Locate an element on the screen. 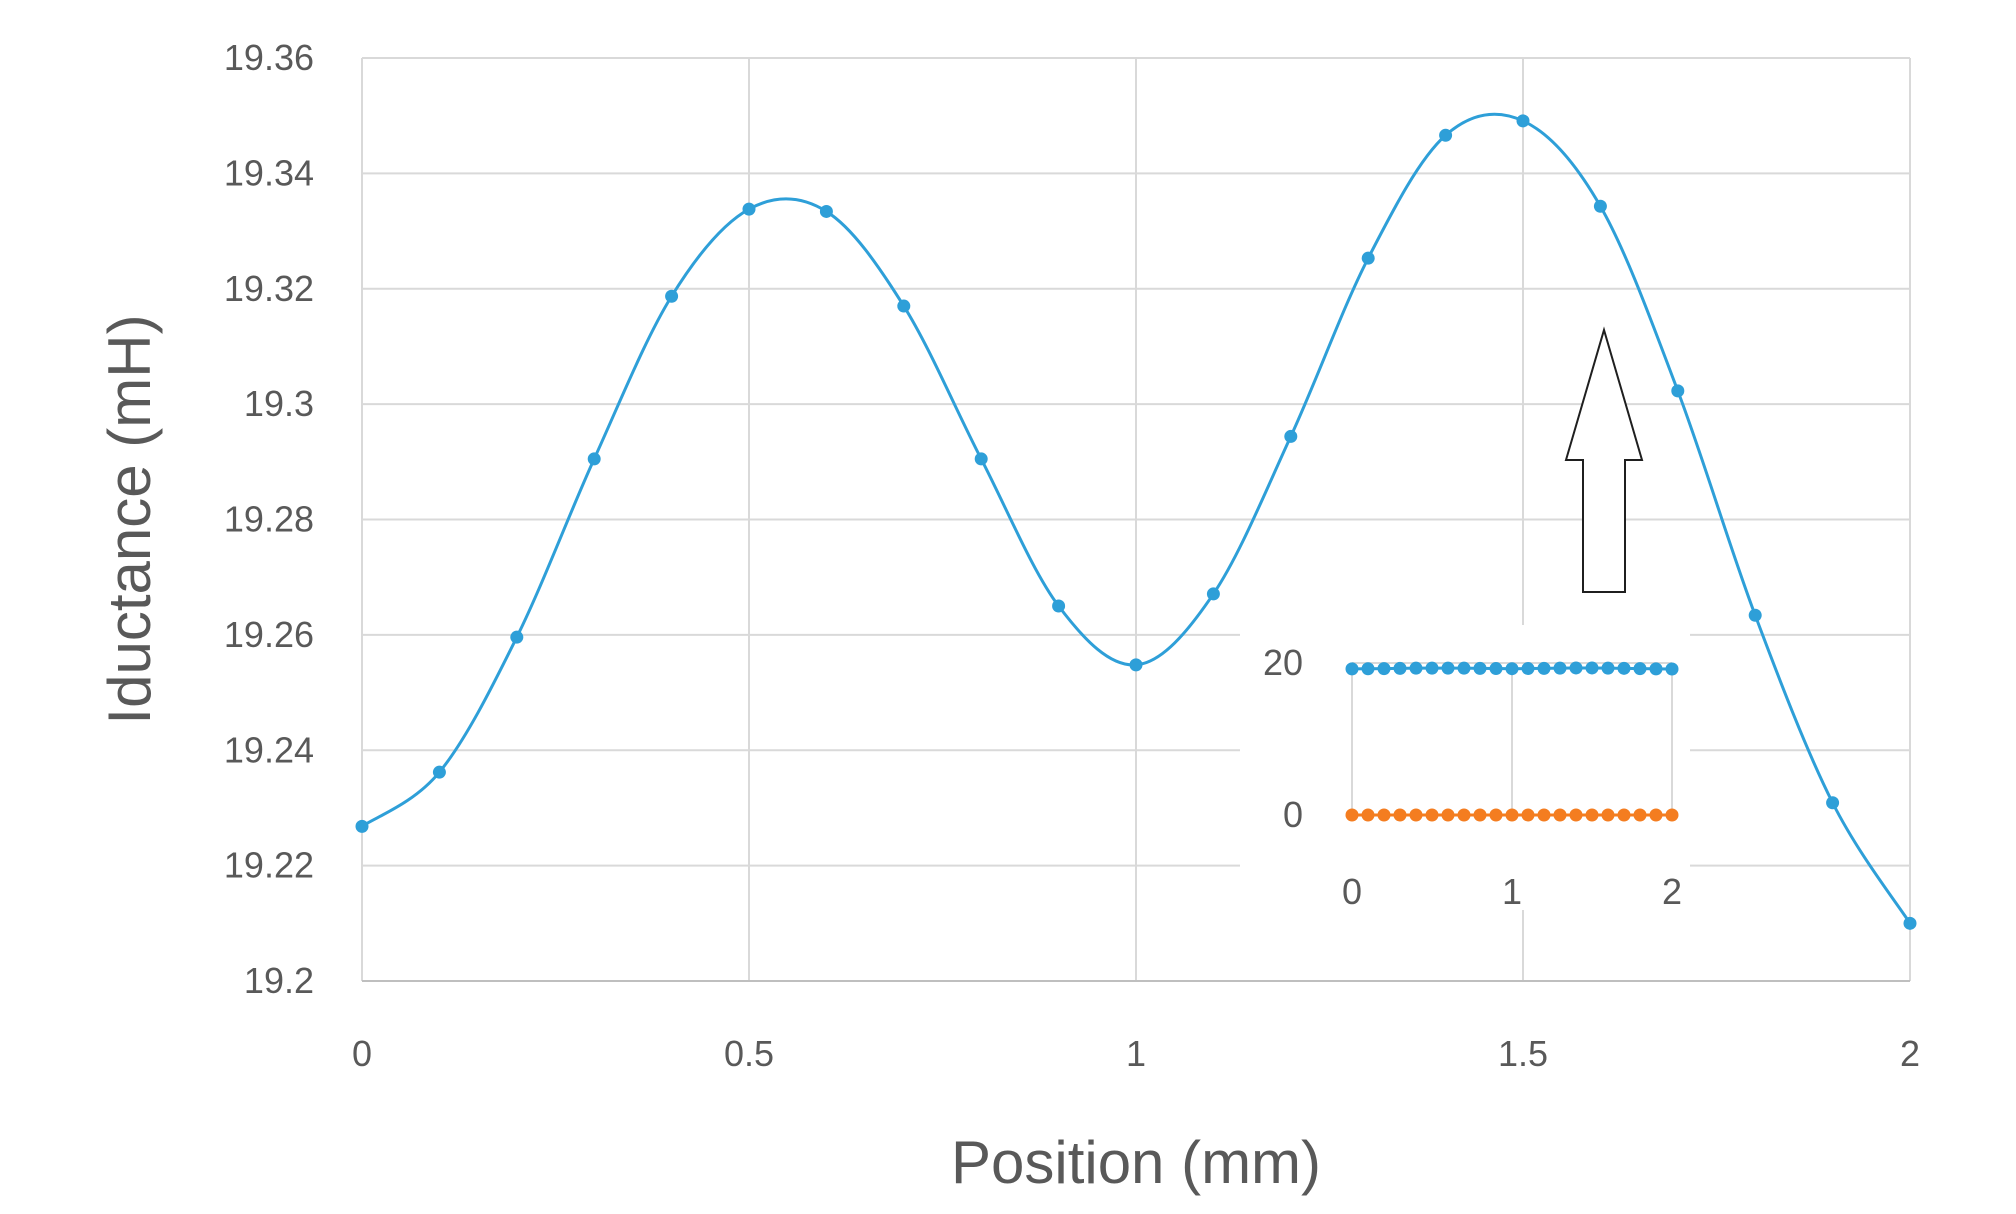 The height and width of the screenshot is (1214, 2016). y-tick-label: 19.3 is located at coordinates (279, 403).